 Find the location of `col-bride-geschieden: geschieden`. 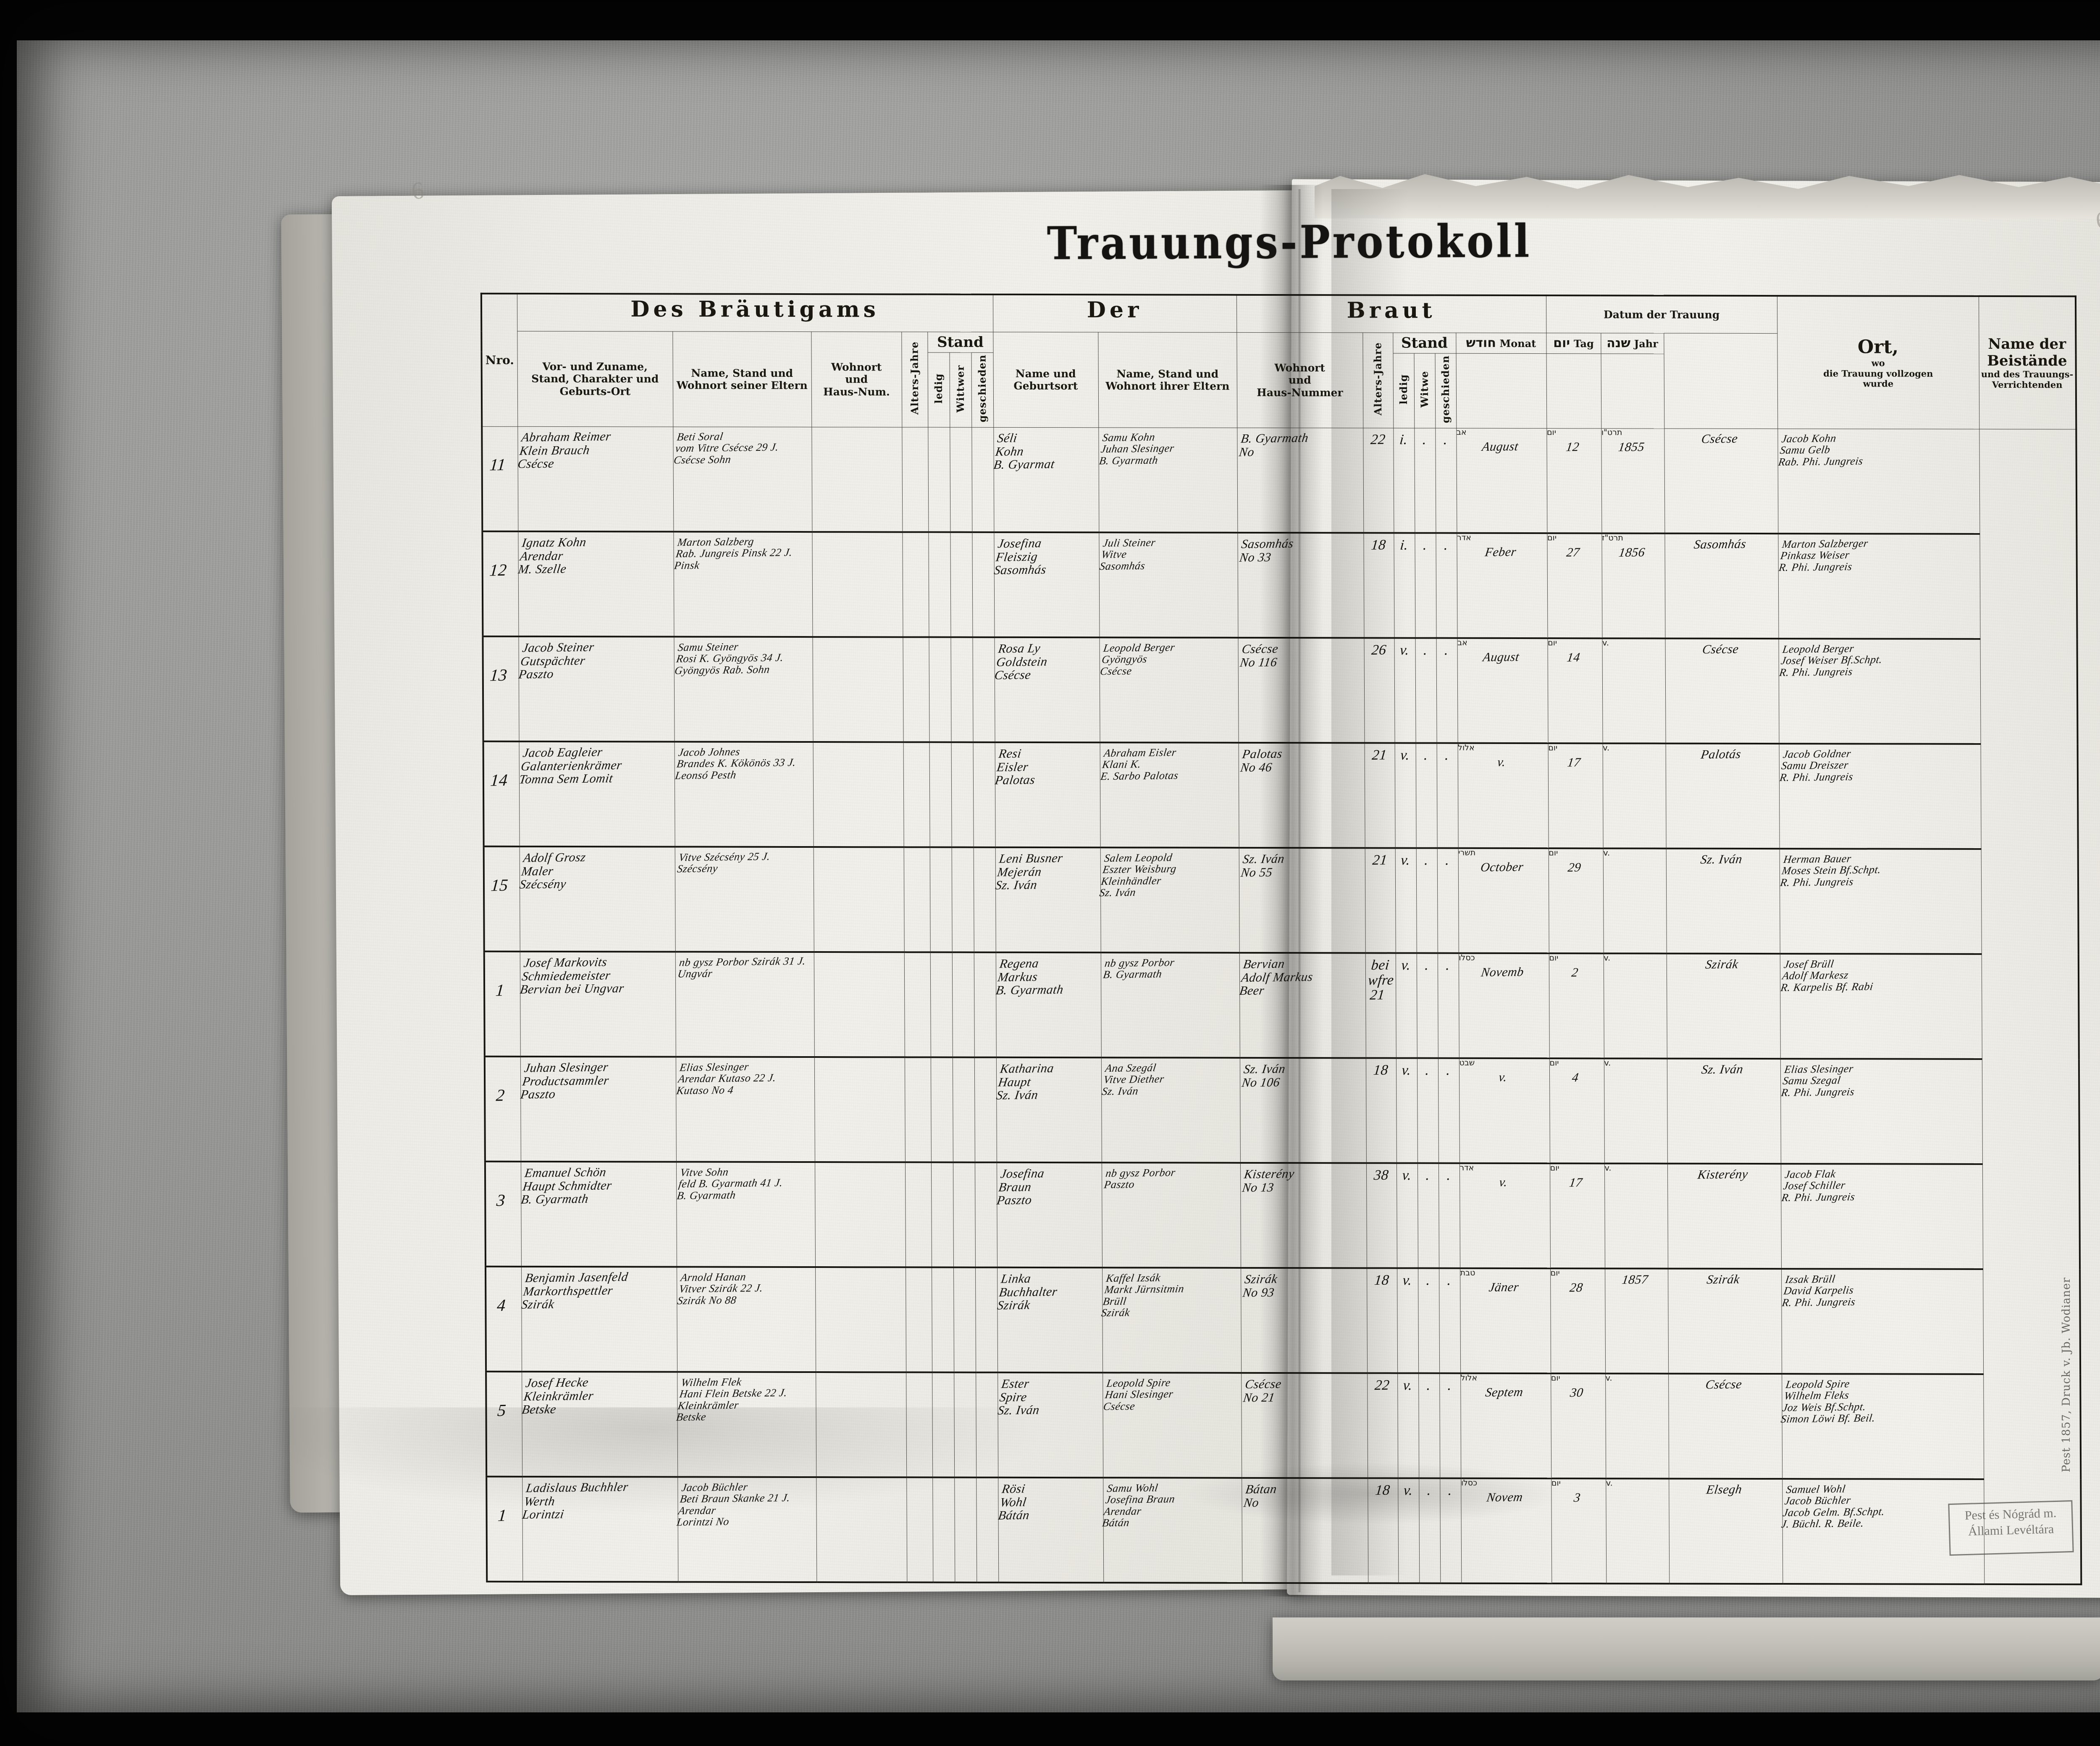

col-bride-geschieden: geschieden is located at coordinates (1446, 391).